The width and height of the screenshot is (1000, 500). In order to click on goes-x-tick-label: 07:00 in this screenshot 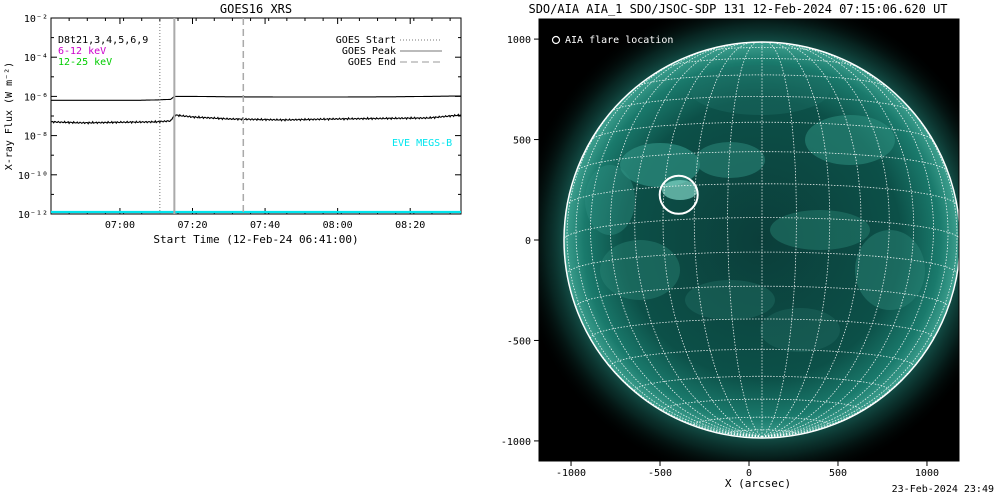, I will do `click(120, 225)`.